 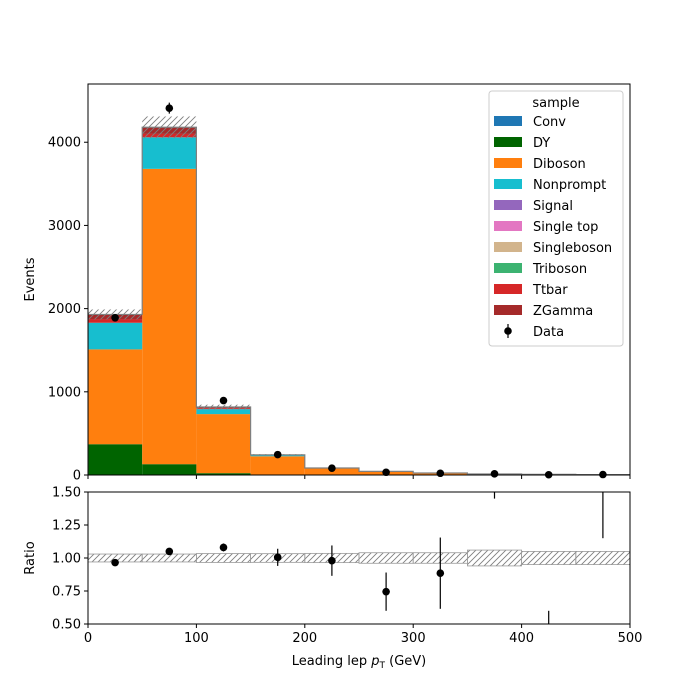 What do you see at coordinates (508, 121) in the screenshot?
I see `legend-swatch-conv` at bounding box center [508, 121].